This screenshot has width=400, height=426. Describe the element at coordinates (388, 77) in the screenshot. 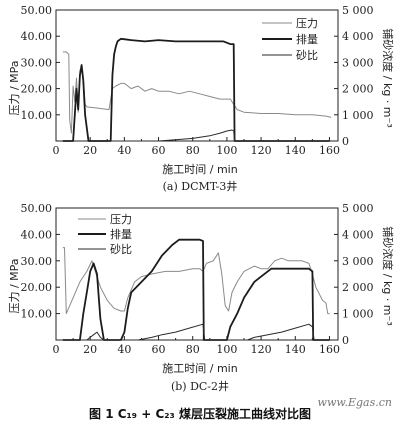

I see `chart-a-y2label: 铺砂浓度 / kg · m⁻³` at that location.